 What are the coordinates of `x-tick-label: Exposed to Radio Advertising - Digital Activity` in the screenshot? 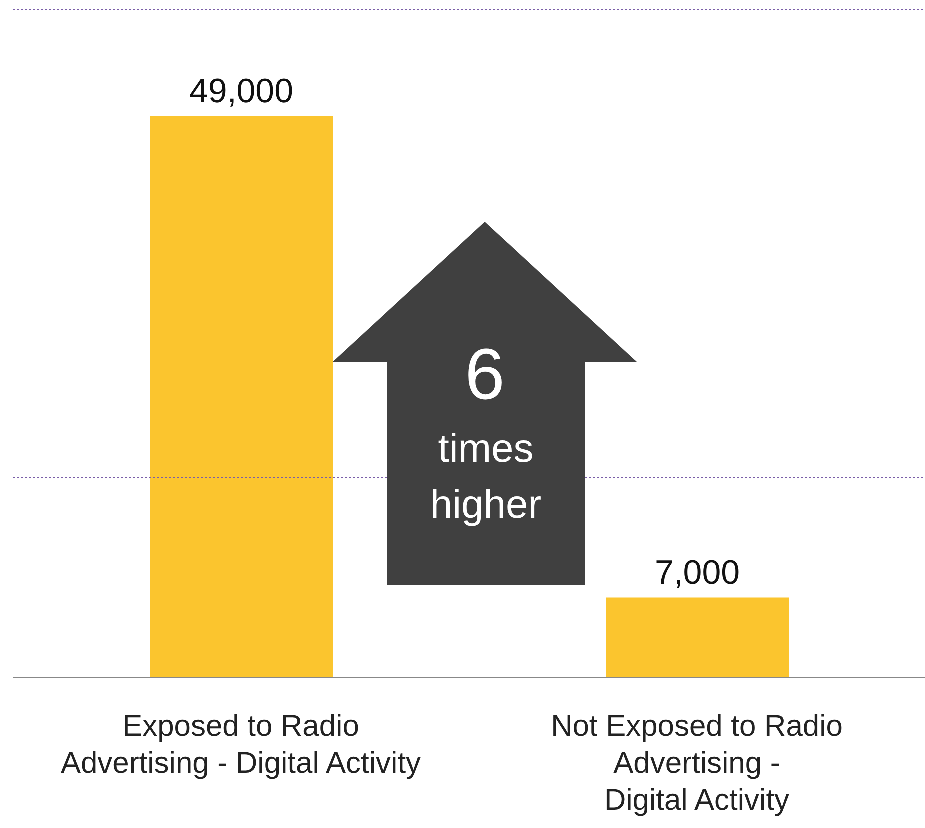 It's located at (241, 745).